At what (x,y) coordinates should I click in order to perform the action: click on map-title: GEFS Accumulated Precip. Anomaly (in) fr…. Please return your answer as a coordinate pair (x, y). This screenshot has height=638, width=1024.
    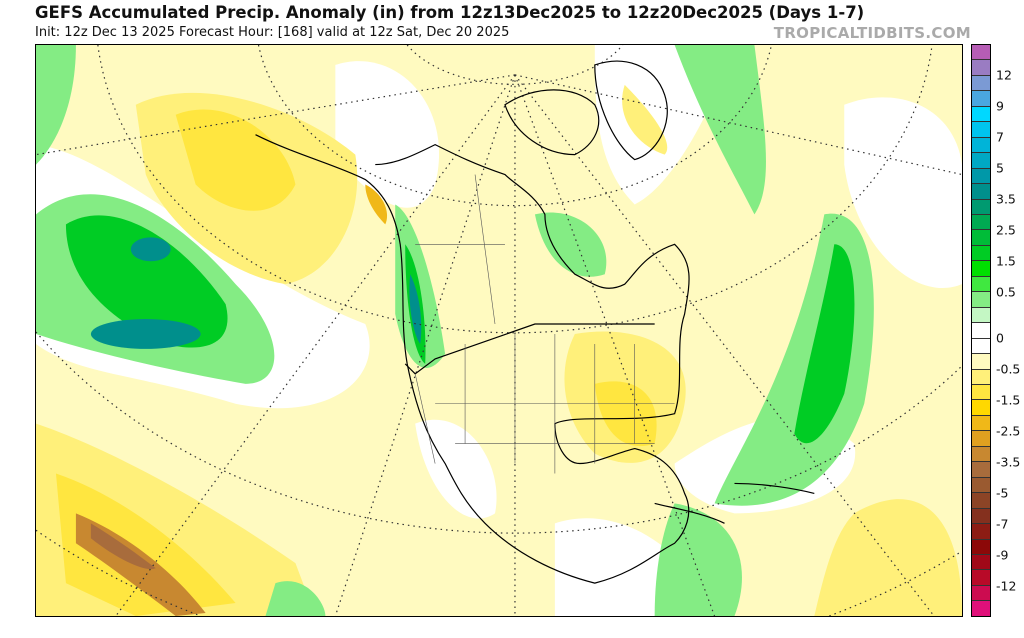
    Looking at the image, I should click on (450, 12).